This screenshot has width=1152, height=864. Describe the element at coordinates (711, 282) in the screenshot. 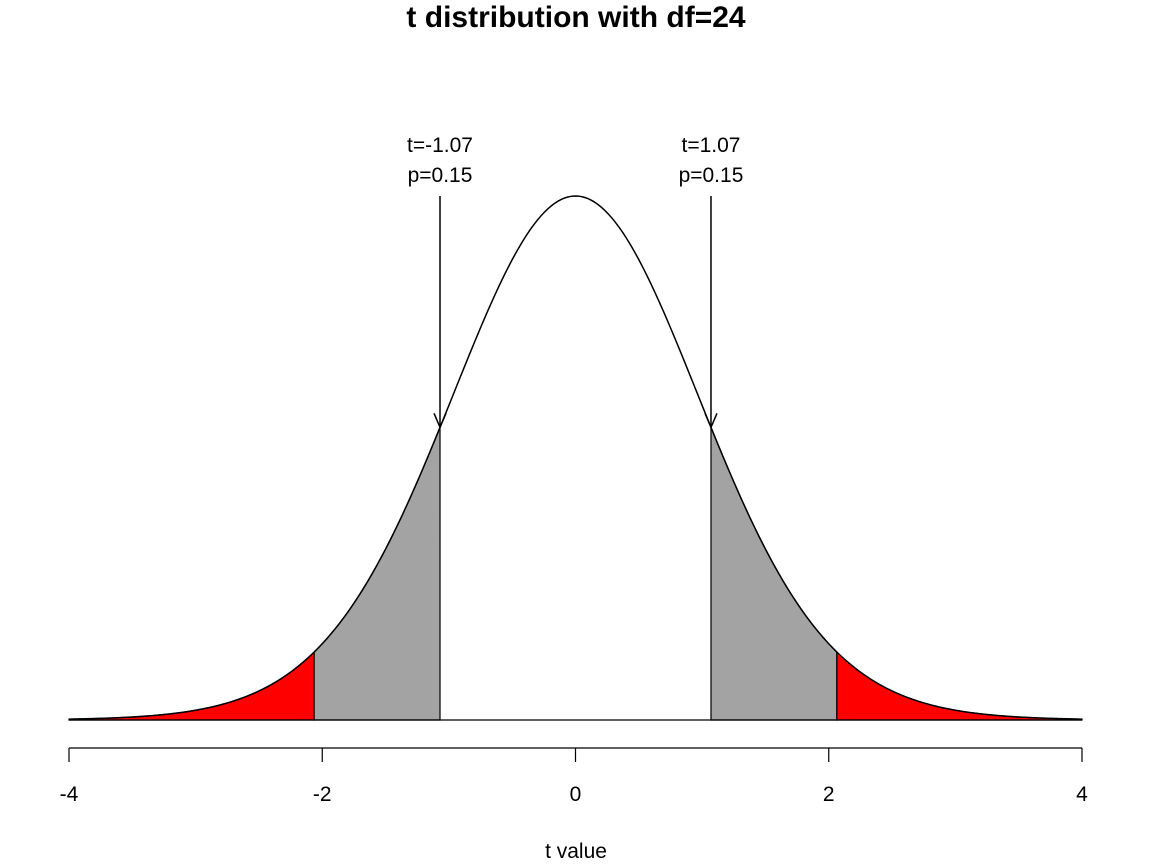

I see `annotation-1: t=1.07 p=0.15` at that location.